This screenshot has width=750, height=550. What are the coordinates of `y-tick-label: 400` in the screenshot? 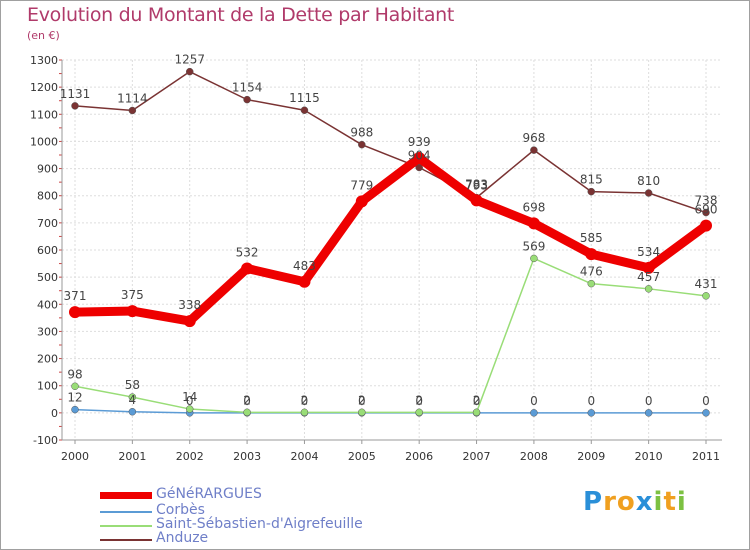 It's located at (47, 304).